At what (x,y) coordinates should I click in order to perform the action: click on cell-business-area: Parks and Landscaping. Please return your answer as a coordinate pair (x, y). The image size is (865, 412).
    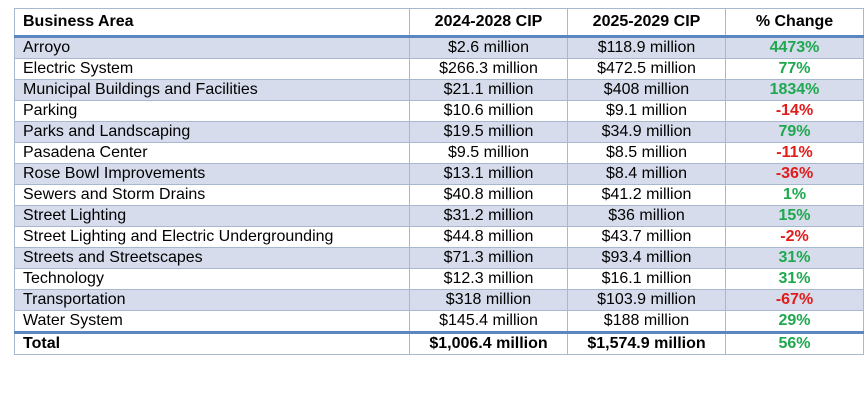
    Looking at the image, I should click on (212, 132).